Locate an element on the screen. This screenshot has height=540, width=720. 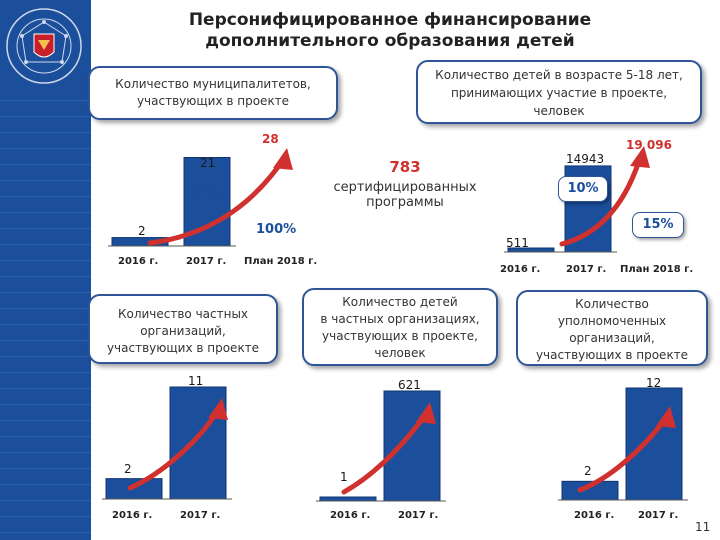
chart-3-value-label-1: 2 is located at coordinates (128, 469).